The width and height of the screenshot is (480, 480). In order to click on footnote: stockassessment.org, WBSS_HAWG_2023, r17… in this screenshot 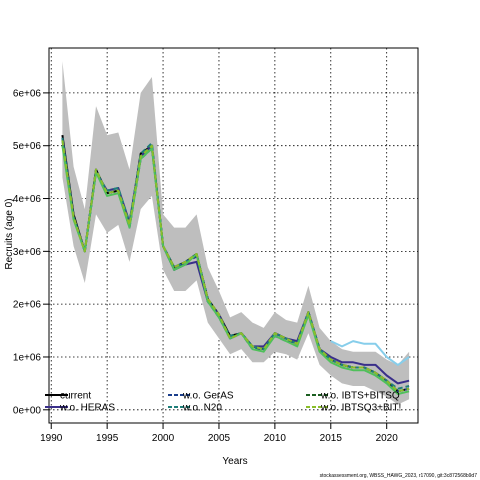, I will do `click(399, 476)`.